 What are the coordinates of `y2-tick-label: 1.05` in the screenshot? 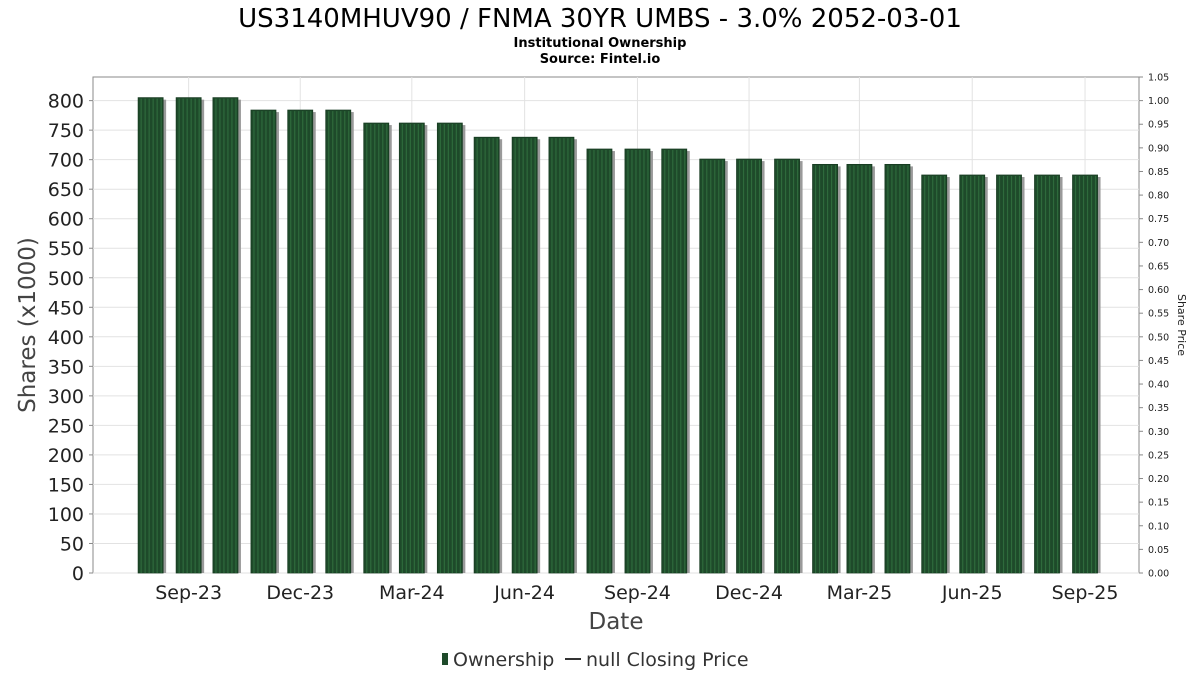 It's located at (1158, 78).